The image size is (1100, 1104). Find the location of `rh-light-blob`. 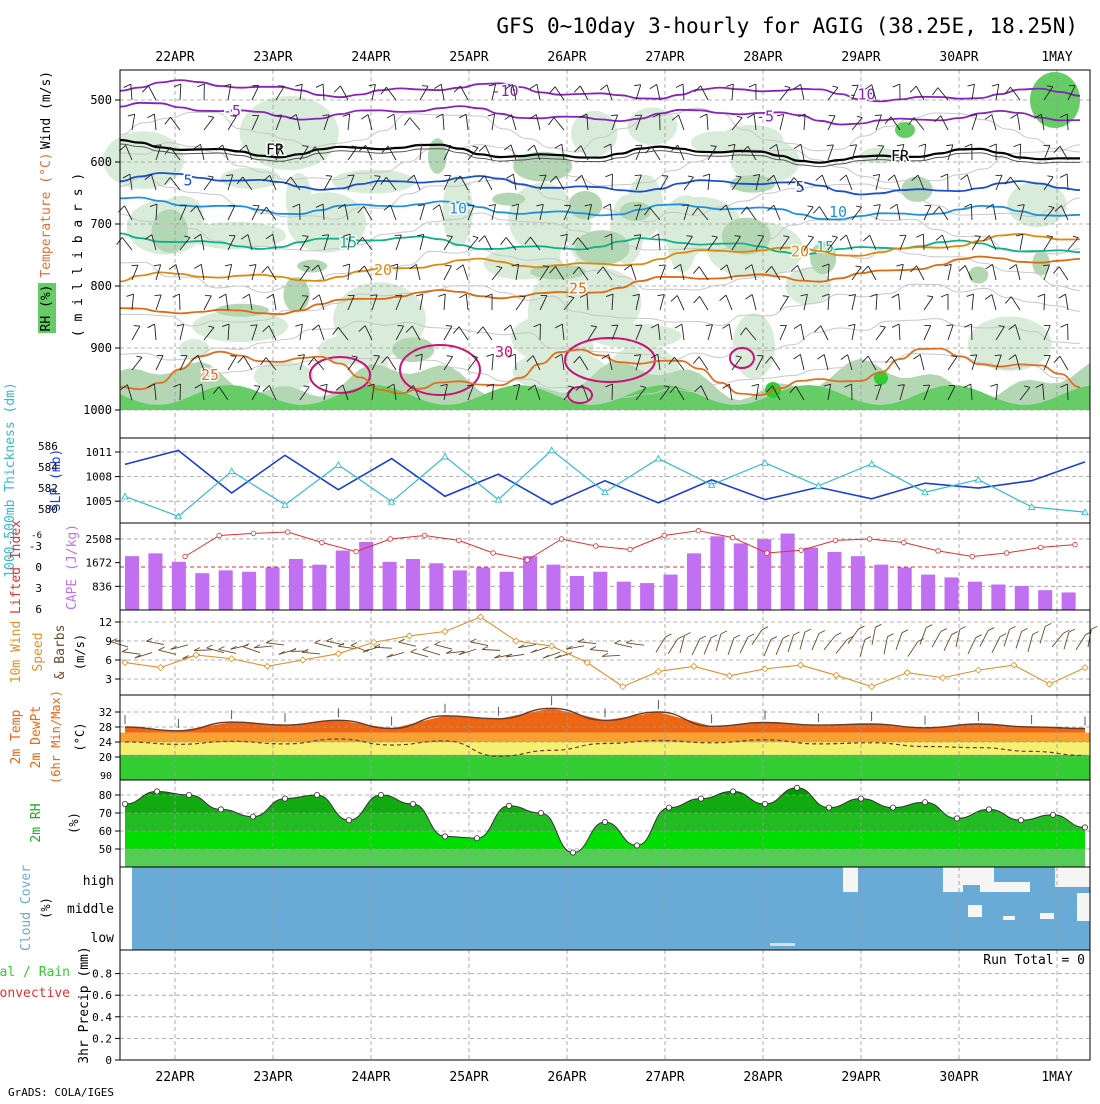

rh-light-blob is located at coordinates (652, 126).